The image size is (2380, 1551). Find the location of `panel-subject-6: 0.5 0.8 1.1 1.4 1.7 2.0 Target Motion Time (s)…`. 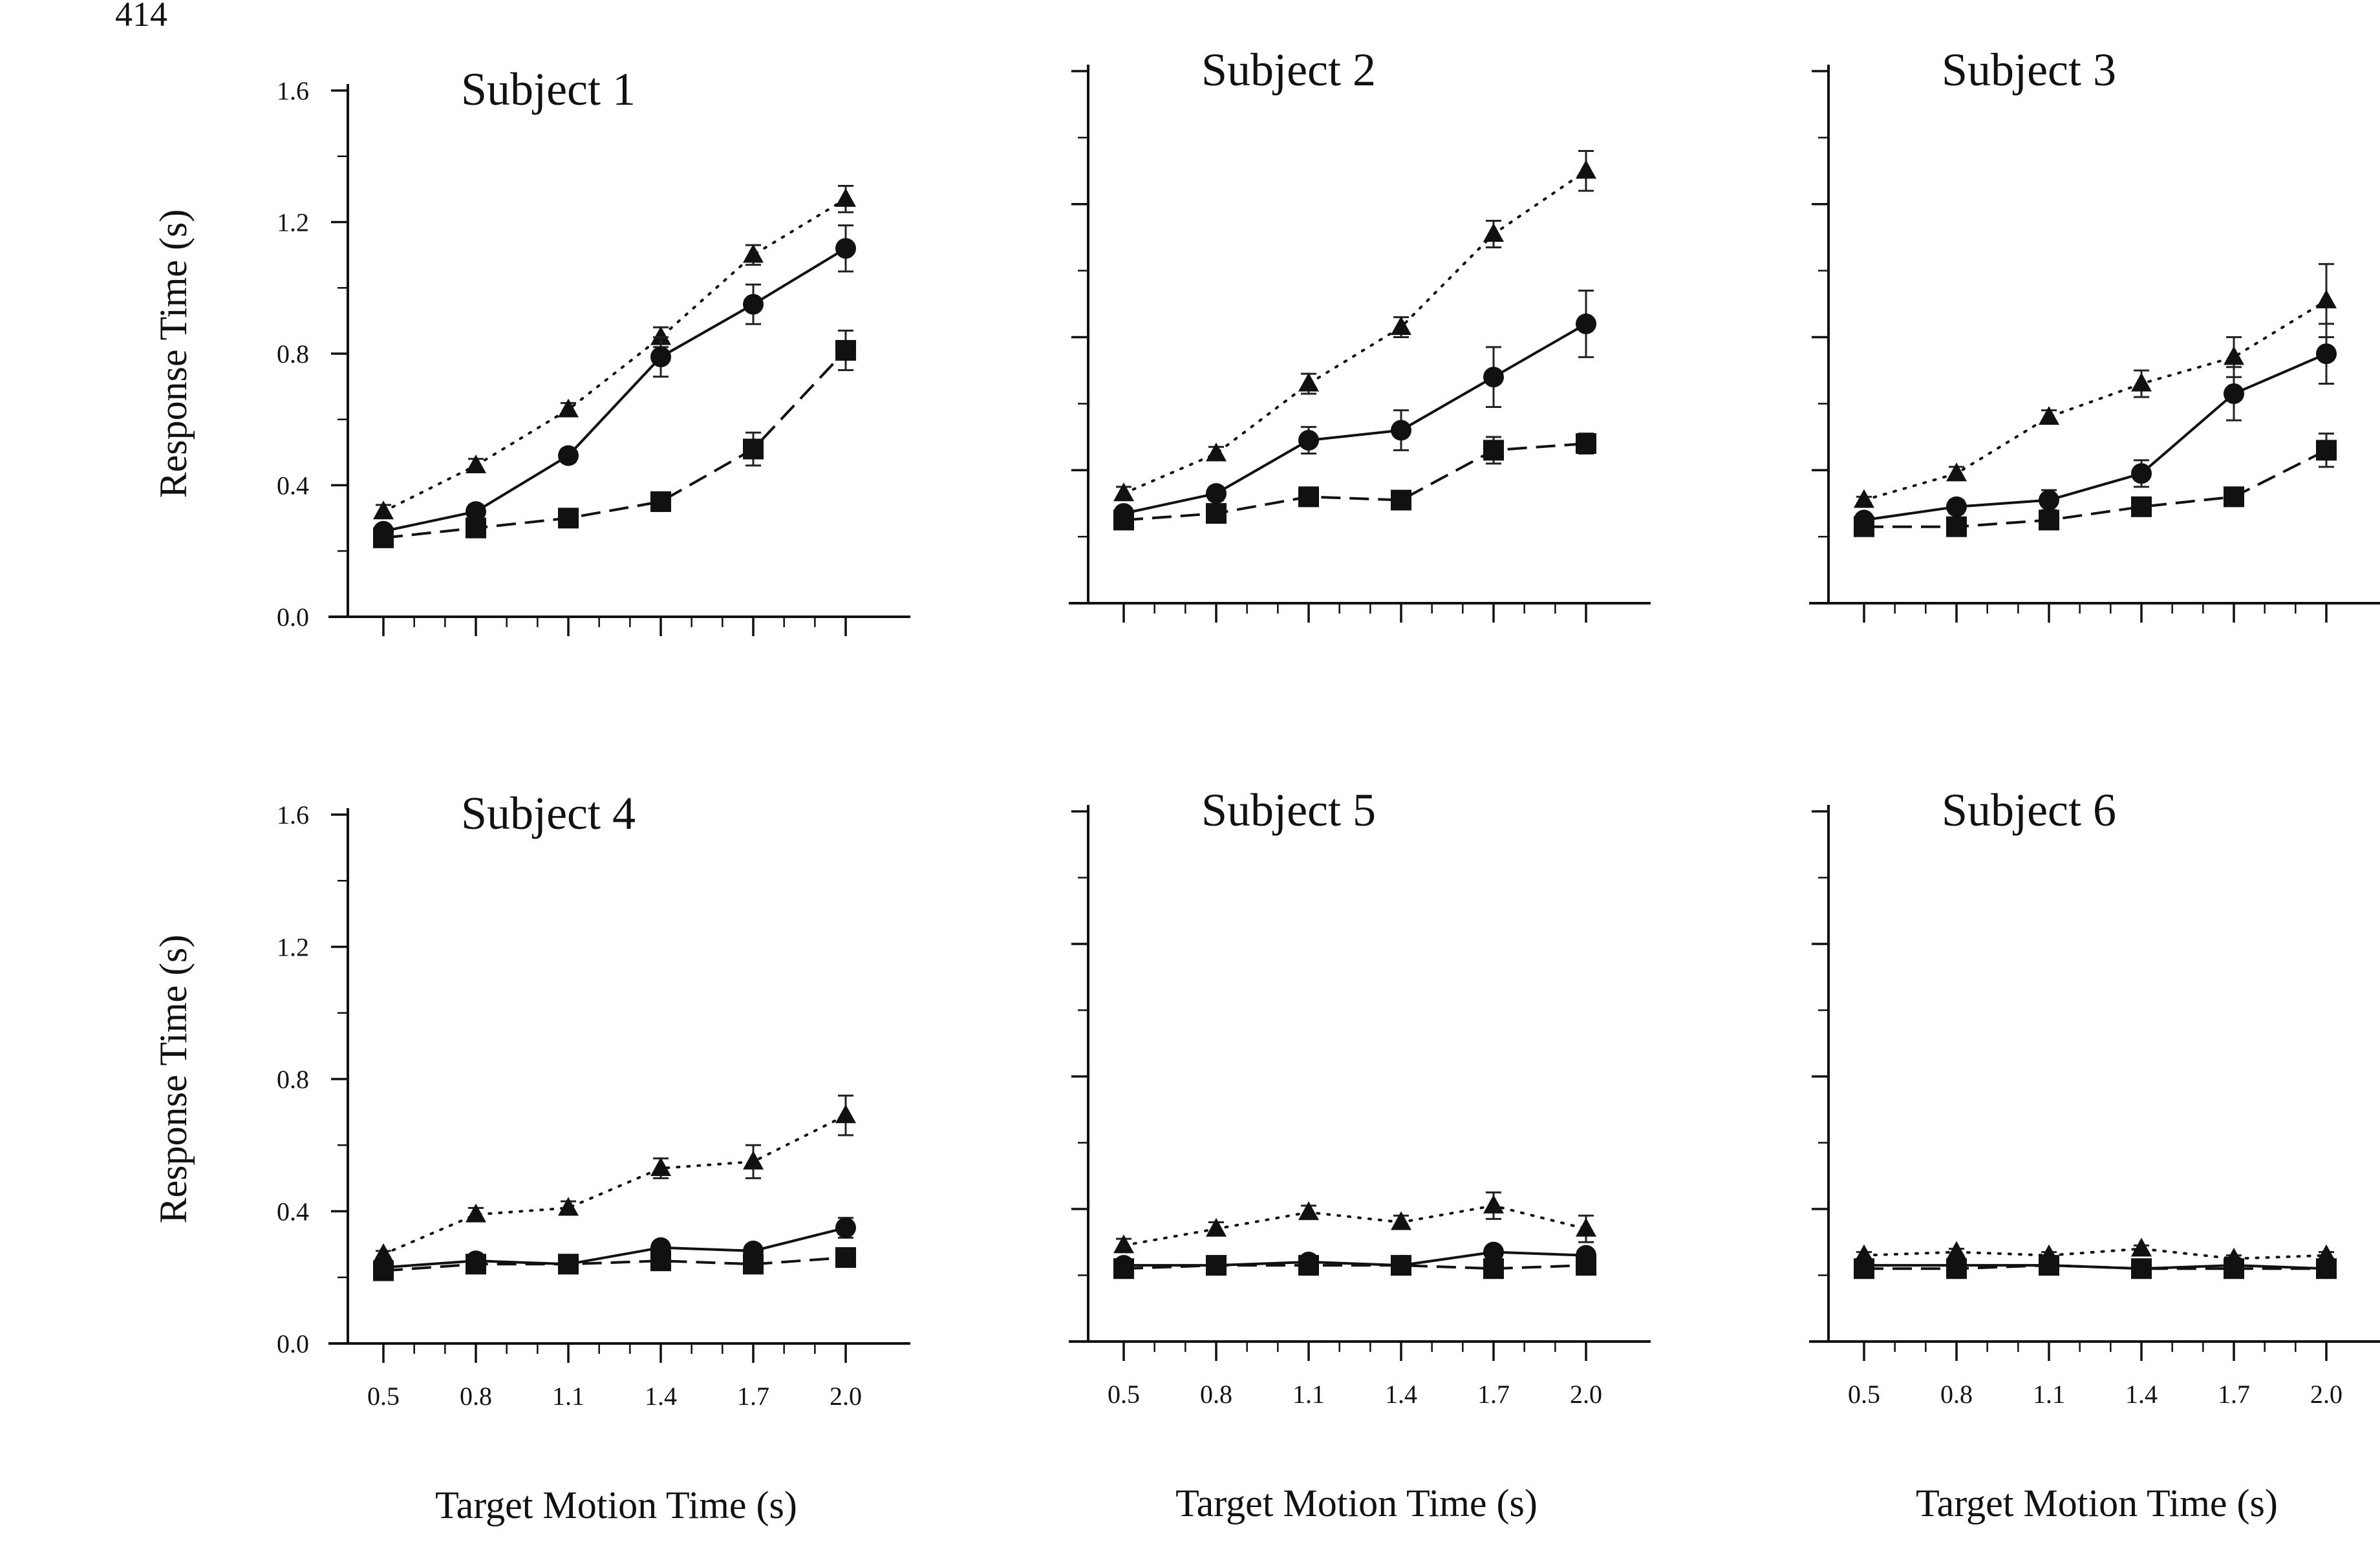

panel-subject-6: 0.5 0.8 1.1 1.4 1.7 2.0 Target Motion Time (s)… is located at coordinates (2095, 1154).